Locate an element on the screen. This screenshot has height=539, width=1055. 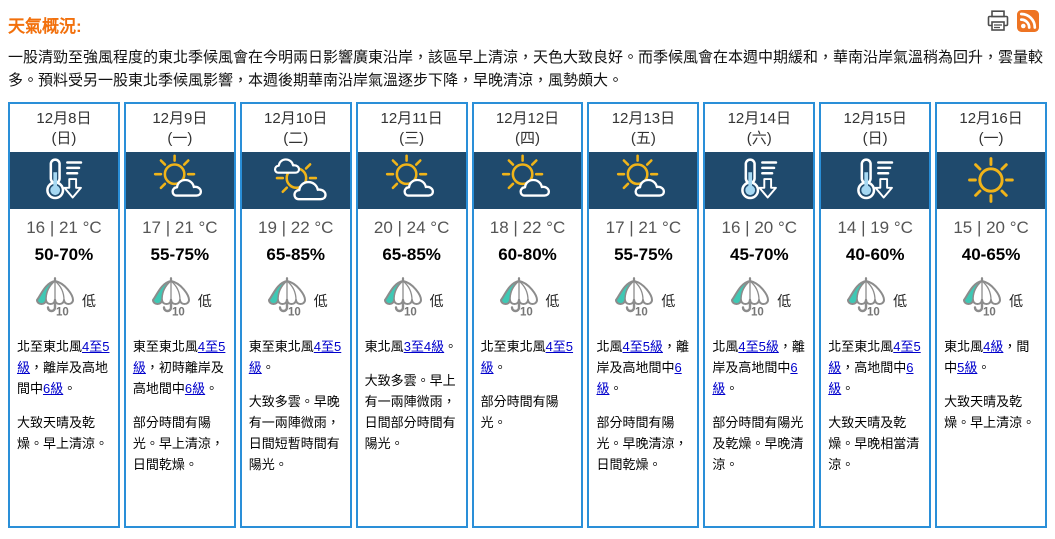
weather-text: 大致多雲。早晚有一兩陣微雨，日間短暫時間有陽光。 is located at coordinates (294, 433).